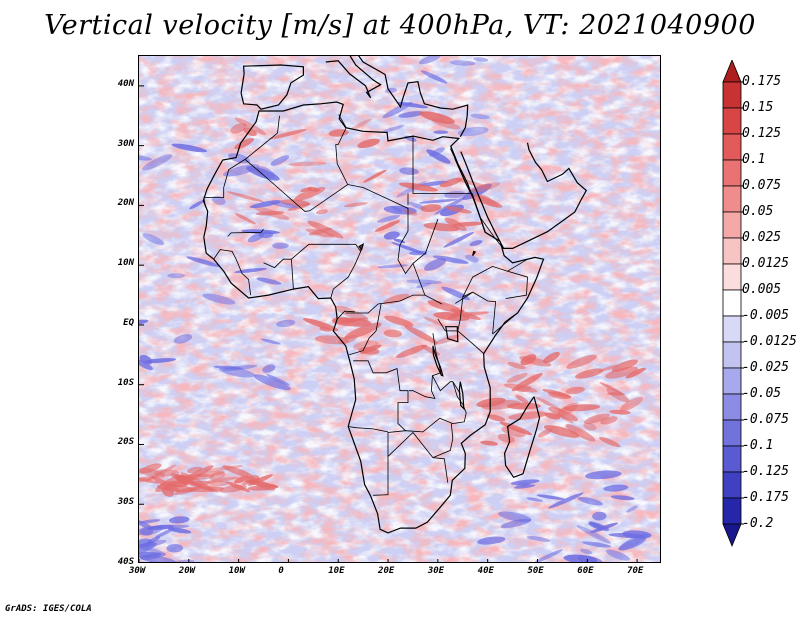 This screenshot has height=618, width=800. Describe the element at coordinates (754, 159) in the screenshot. I see `colorbar-tick-label: 0.1` at that location.